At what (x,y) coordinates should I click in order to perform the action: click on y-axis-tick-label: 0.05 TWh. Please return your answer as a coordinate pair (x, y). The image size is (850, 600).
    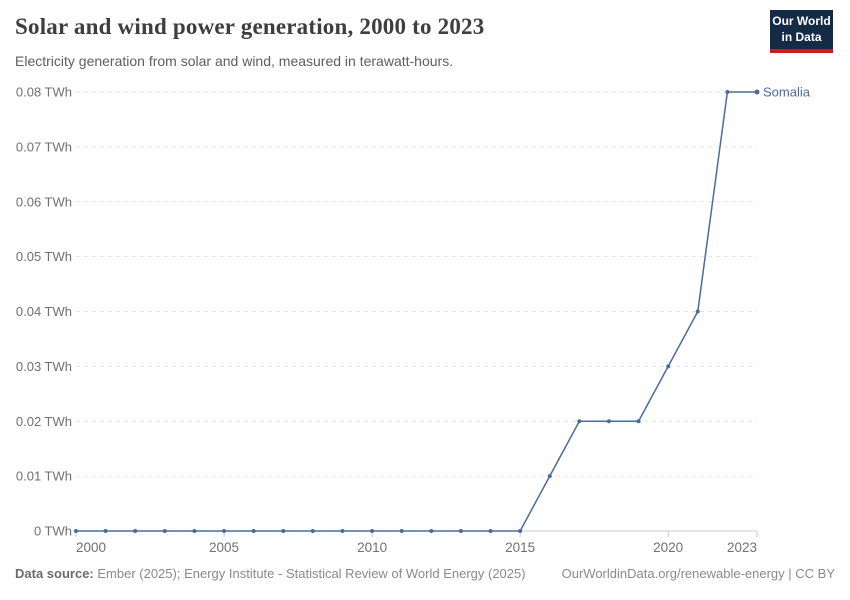
    Looking at the image, I should click on (44, 256).